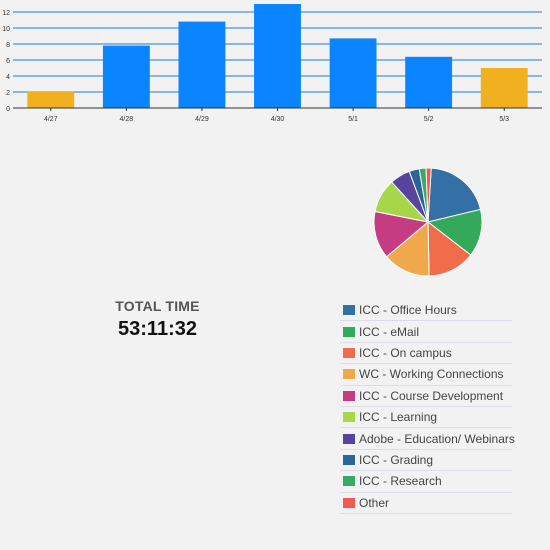  I want to click on total-time-panel: TOTAL TIME 53:11:32, so click(157, 319).